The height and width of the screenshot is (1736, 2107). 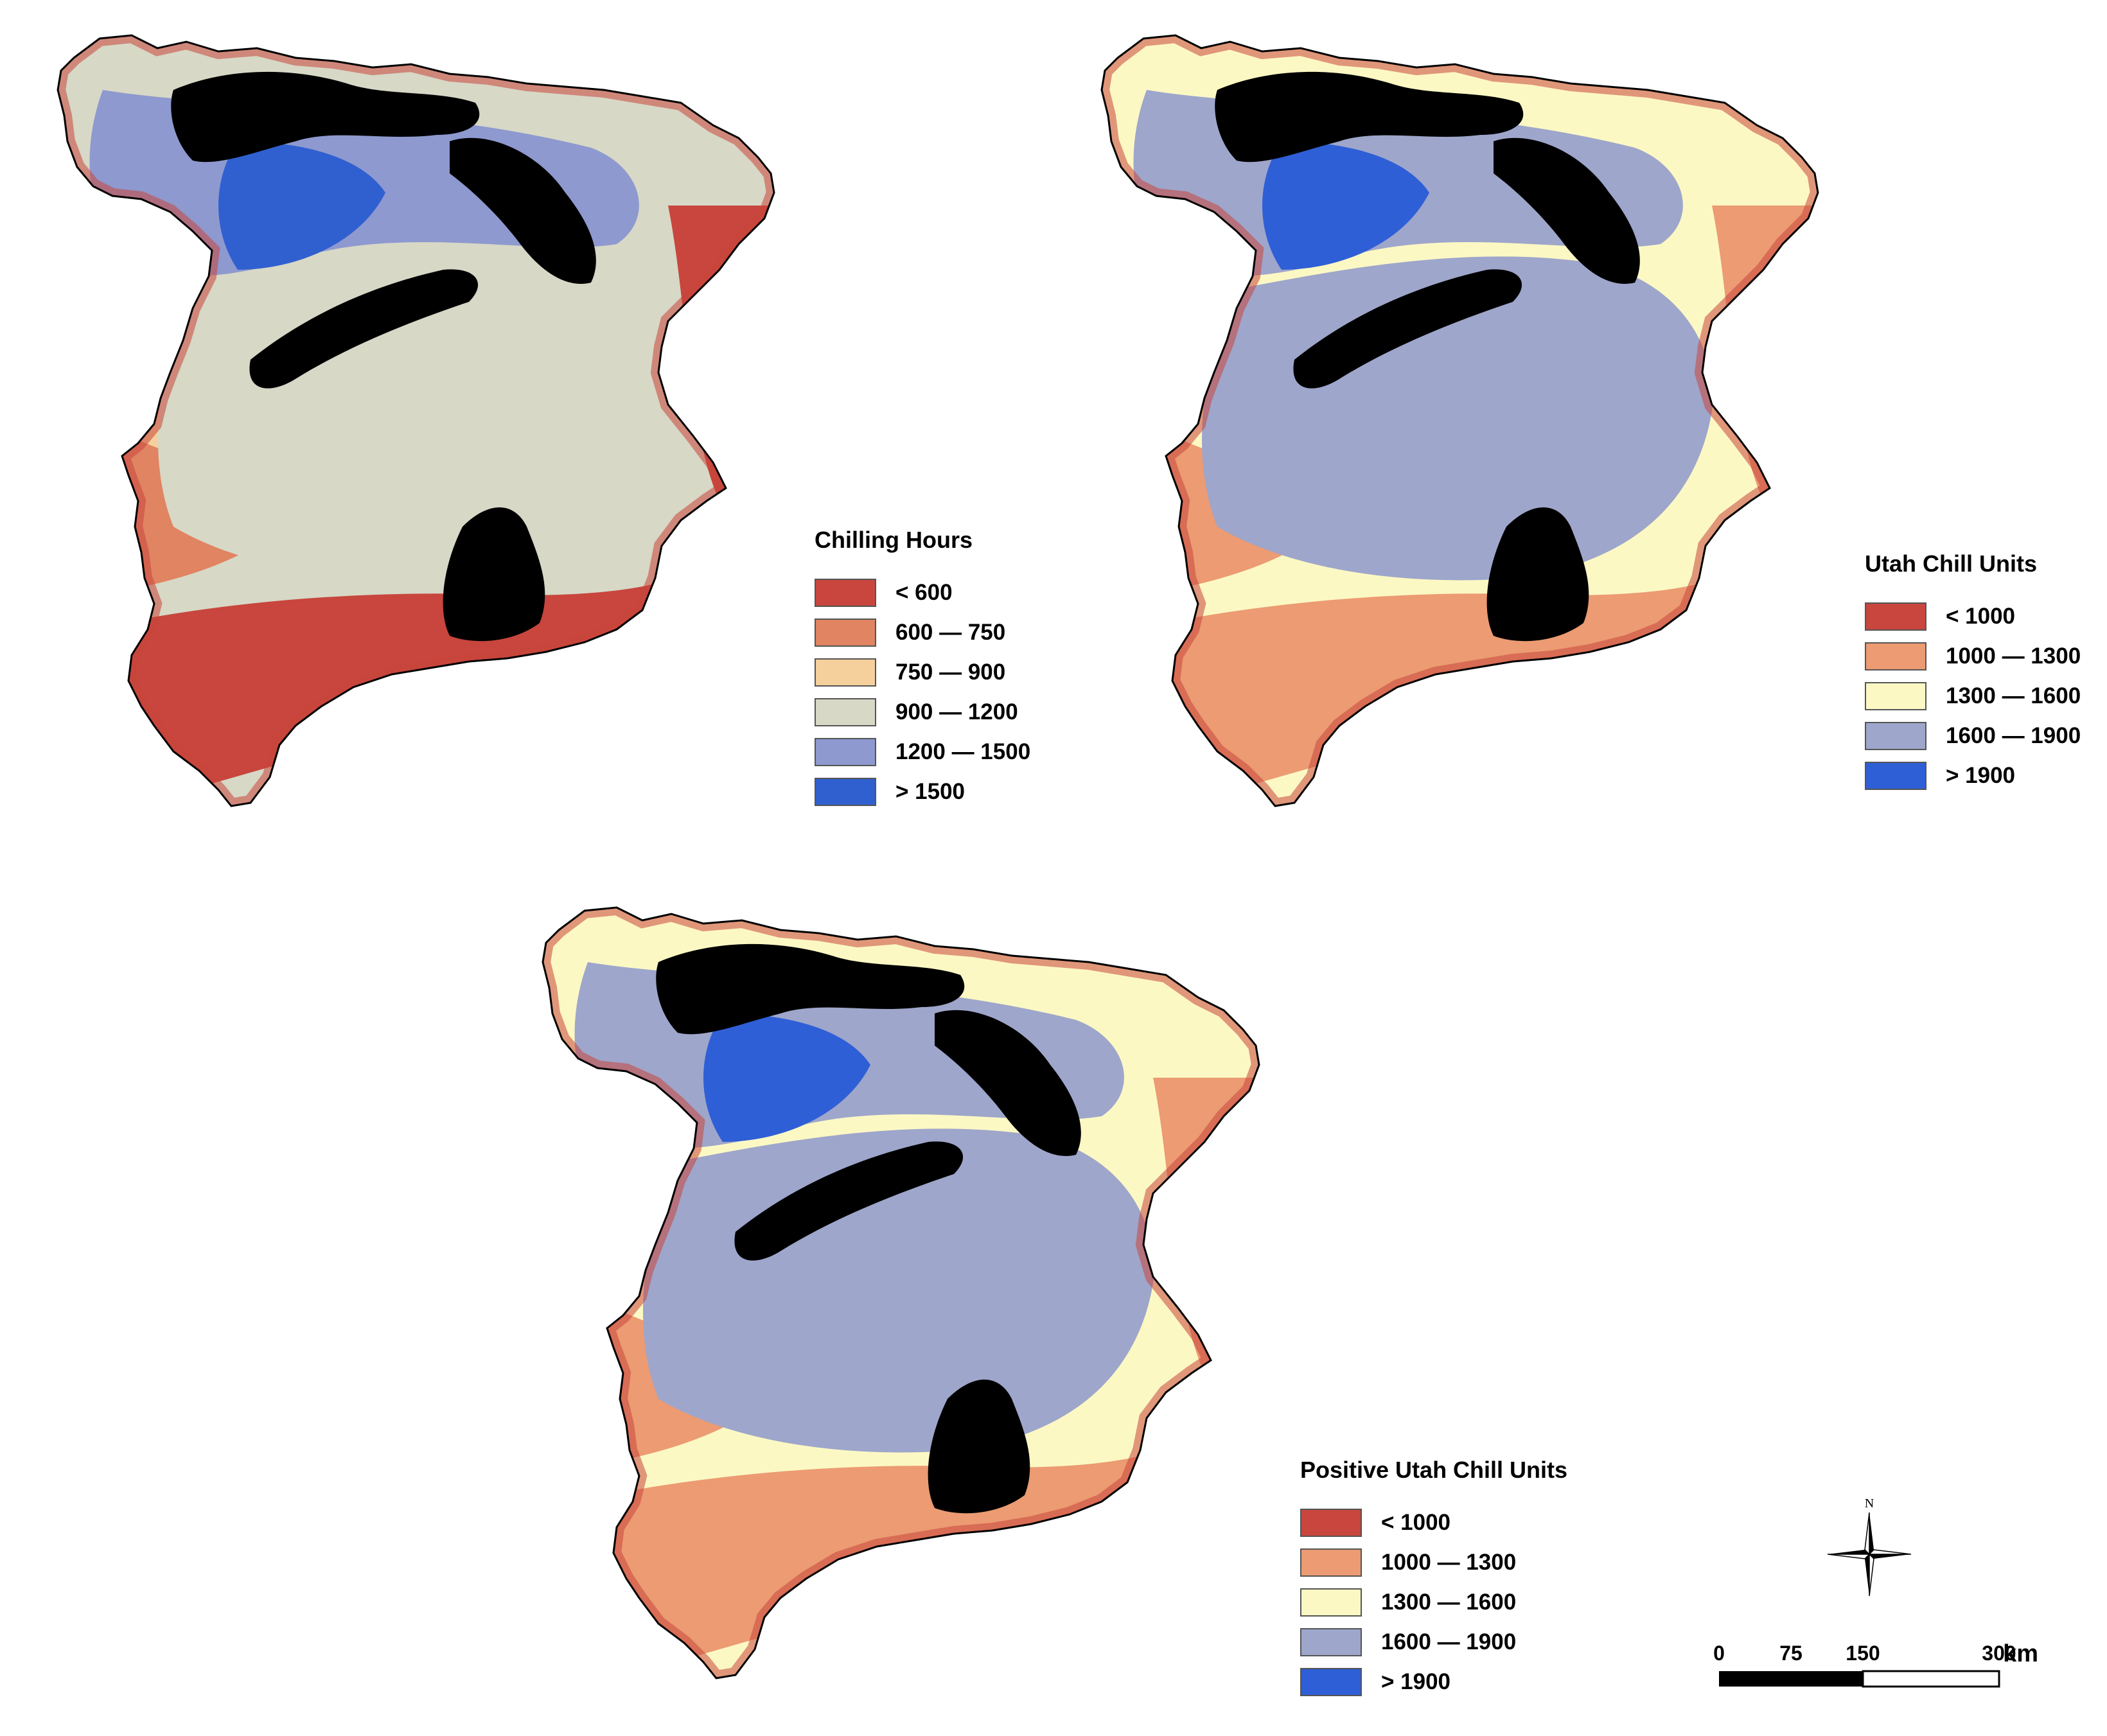 What do you see at coordinates (2020, 1653) in the screenshot?
I see `scale-unit: km` at bounding box center [2020, 1653].